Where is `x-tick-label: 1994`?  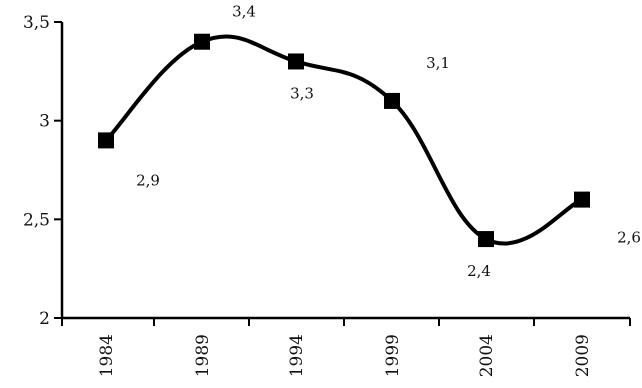 x-tick-label: 1994 is located at coordinates (297, 355).